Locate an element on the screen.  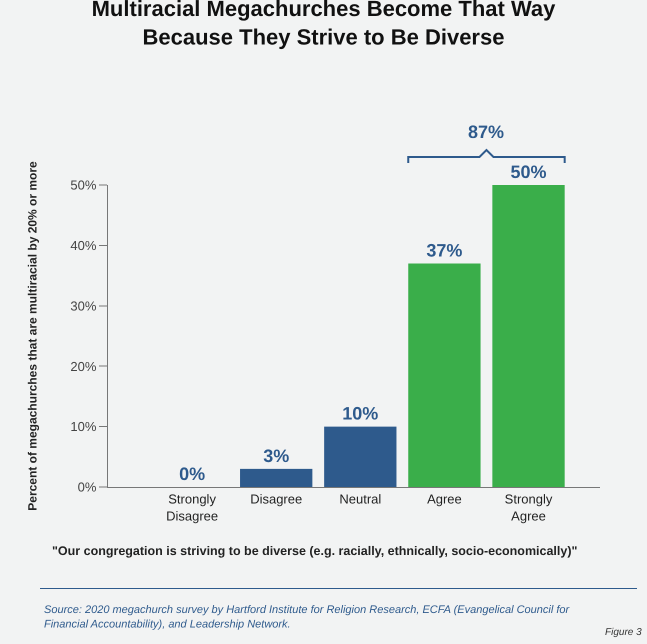
y-tick-label: 50% is located at coordinates (83, 185).